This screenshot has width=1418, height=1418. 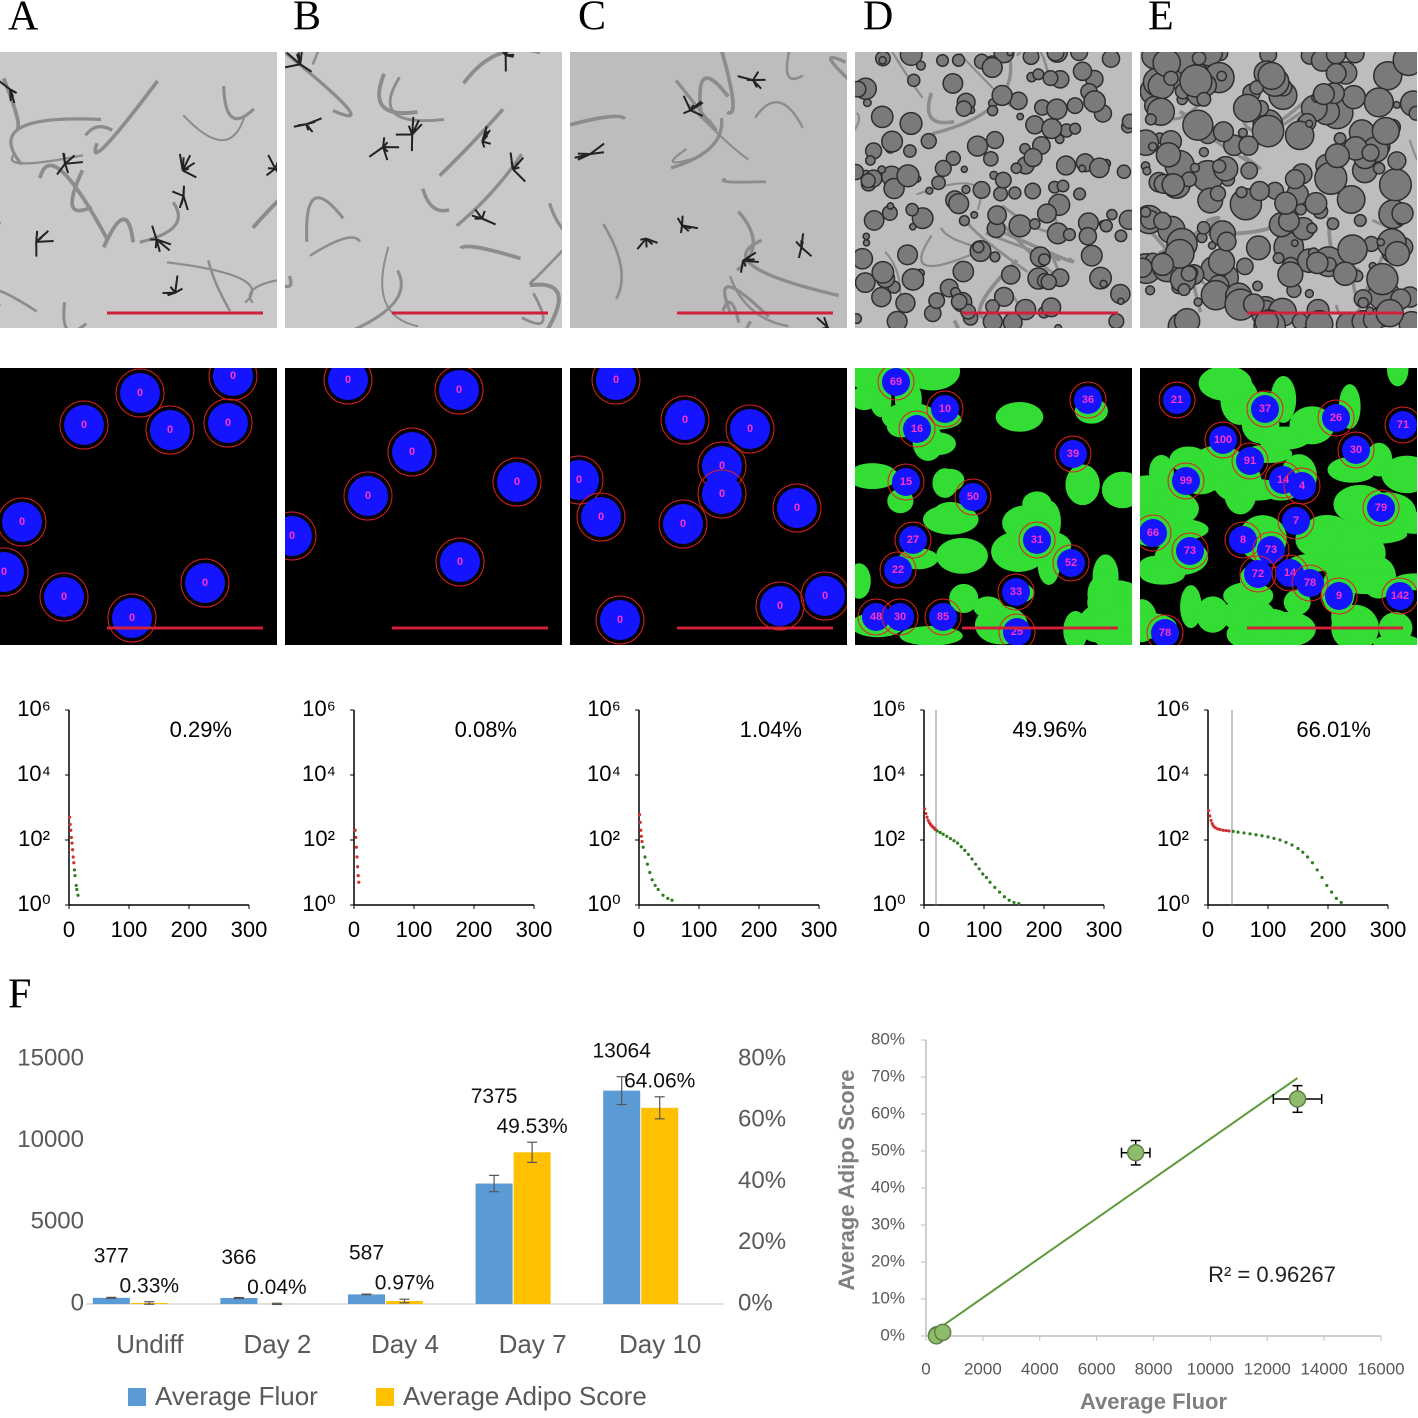 What do you see at coordinates (1380, 1368) in the screenshot?
I see `x-tick-label: 16000` at bounding box center [1380, 1368].